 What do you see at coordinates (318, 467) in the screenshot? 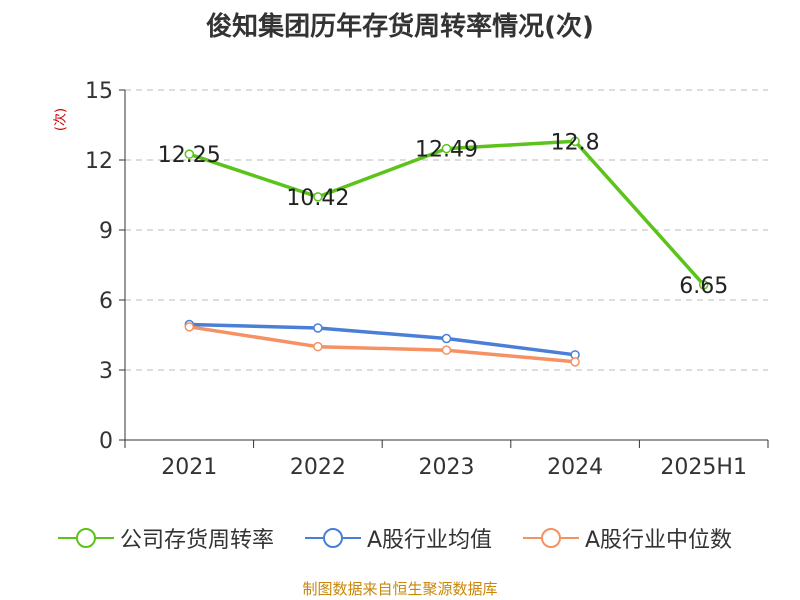
I see `x-tick-label-2022: 2022` at bounding box center [318, 467].